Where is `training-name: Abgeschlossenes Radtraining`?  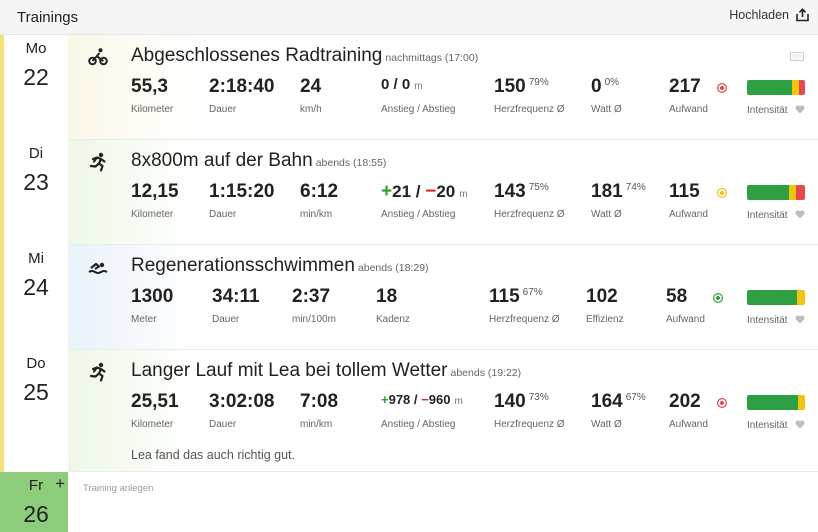 training-name: Abgeschlossenes Radtraining is located at coordinates (257, 55).